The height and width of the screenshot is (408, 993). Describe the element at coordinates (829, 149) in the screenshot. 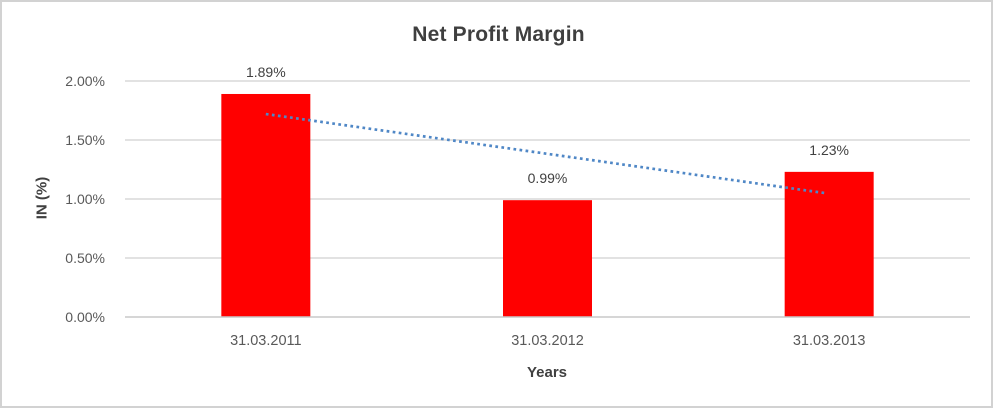

I see `bar-data-label: 1.23%` at that location.